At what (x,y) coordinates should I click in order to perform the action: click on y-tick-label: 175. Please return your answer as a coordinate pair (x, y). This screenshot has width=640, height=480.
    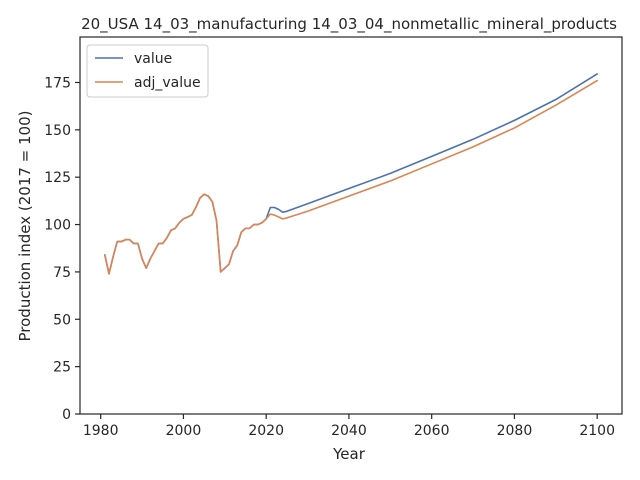
    Looking at the image, I should click on (57, 83).